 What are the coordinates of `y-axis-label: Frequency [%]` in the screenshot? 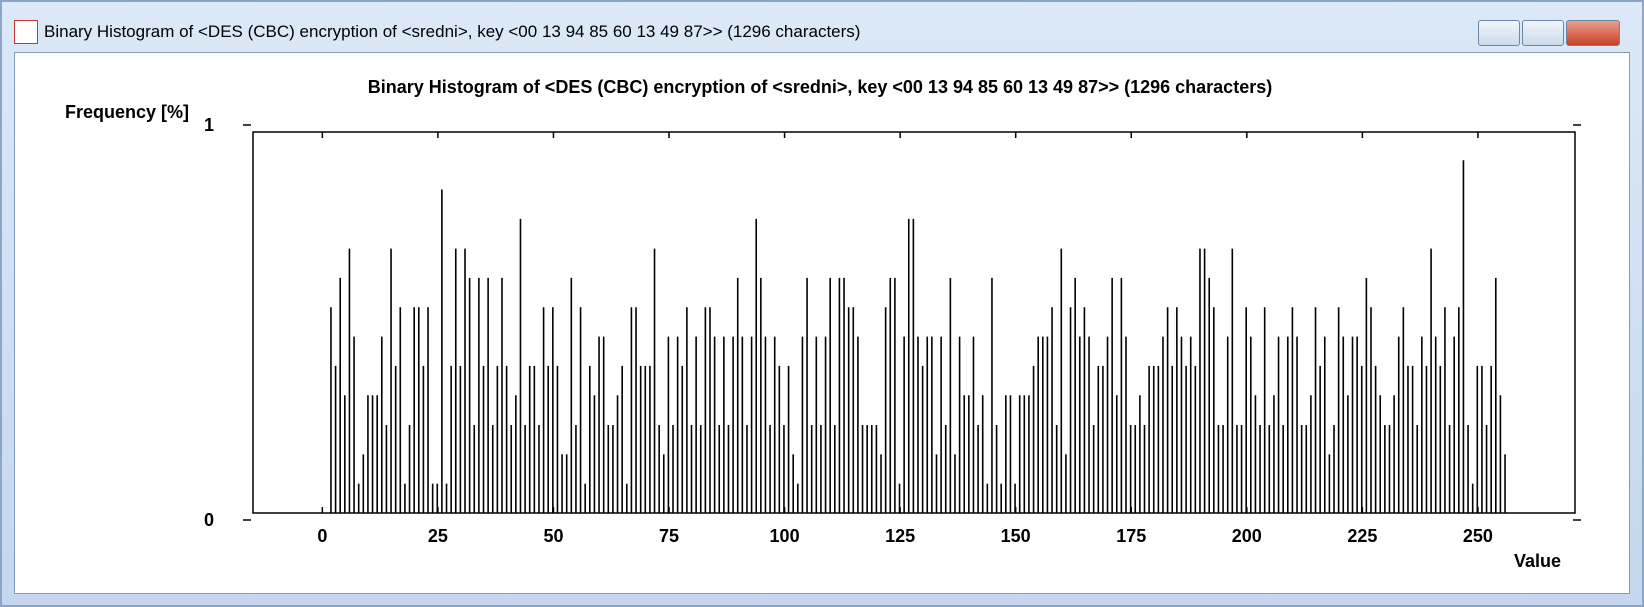 It's located at (127, 112).